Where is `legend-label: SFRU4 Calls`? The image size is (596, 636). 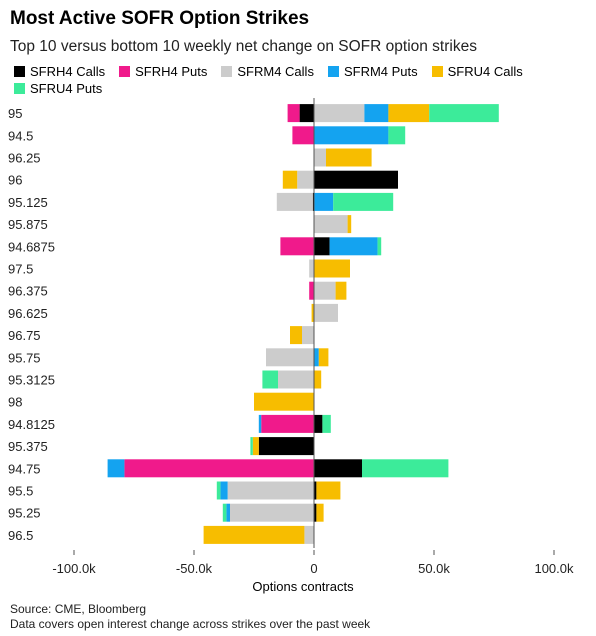 legend-label: SFRU4 Calls is located at coordinates (485, 71).